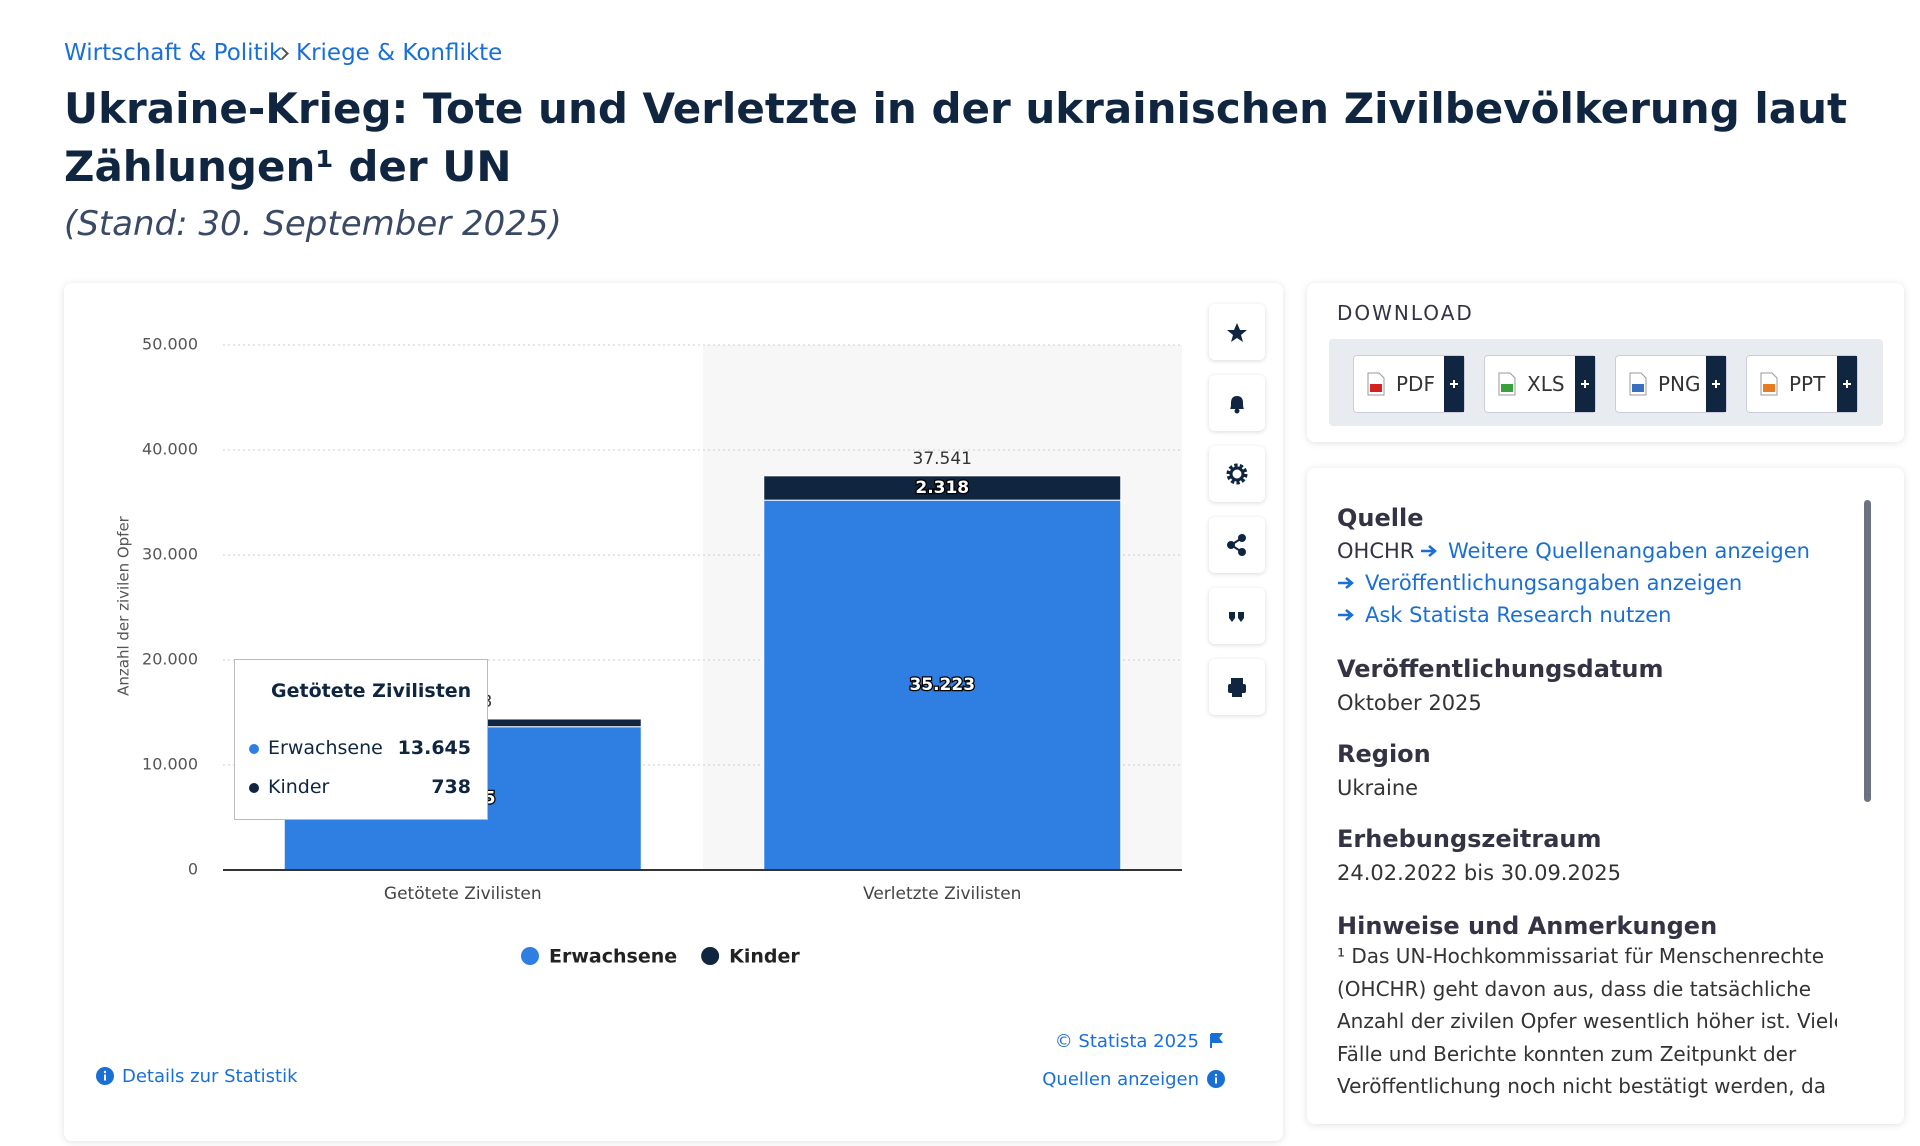 This screenshot has height=1146, width=1920. What do you see at coordinates (1867, 651) in the screenshot?
I see `scrollbar` at bounding box center [1867, 651].